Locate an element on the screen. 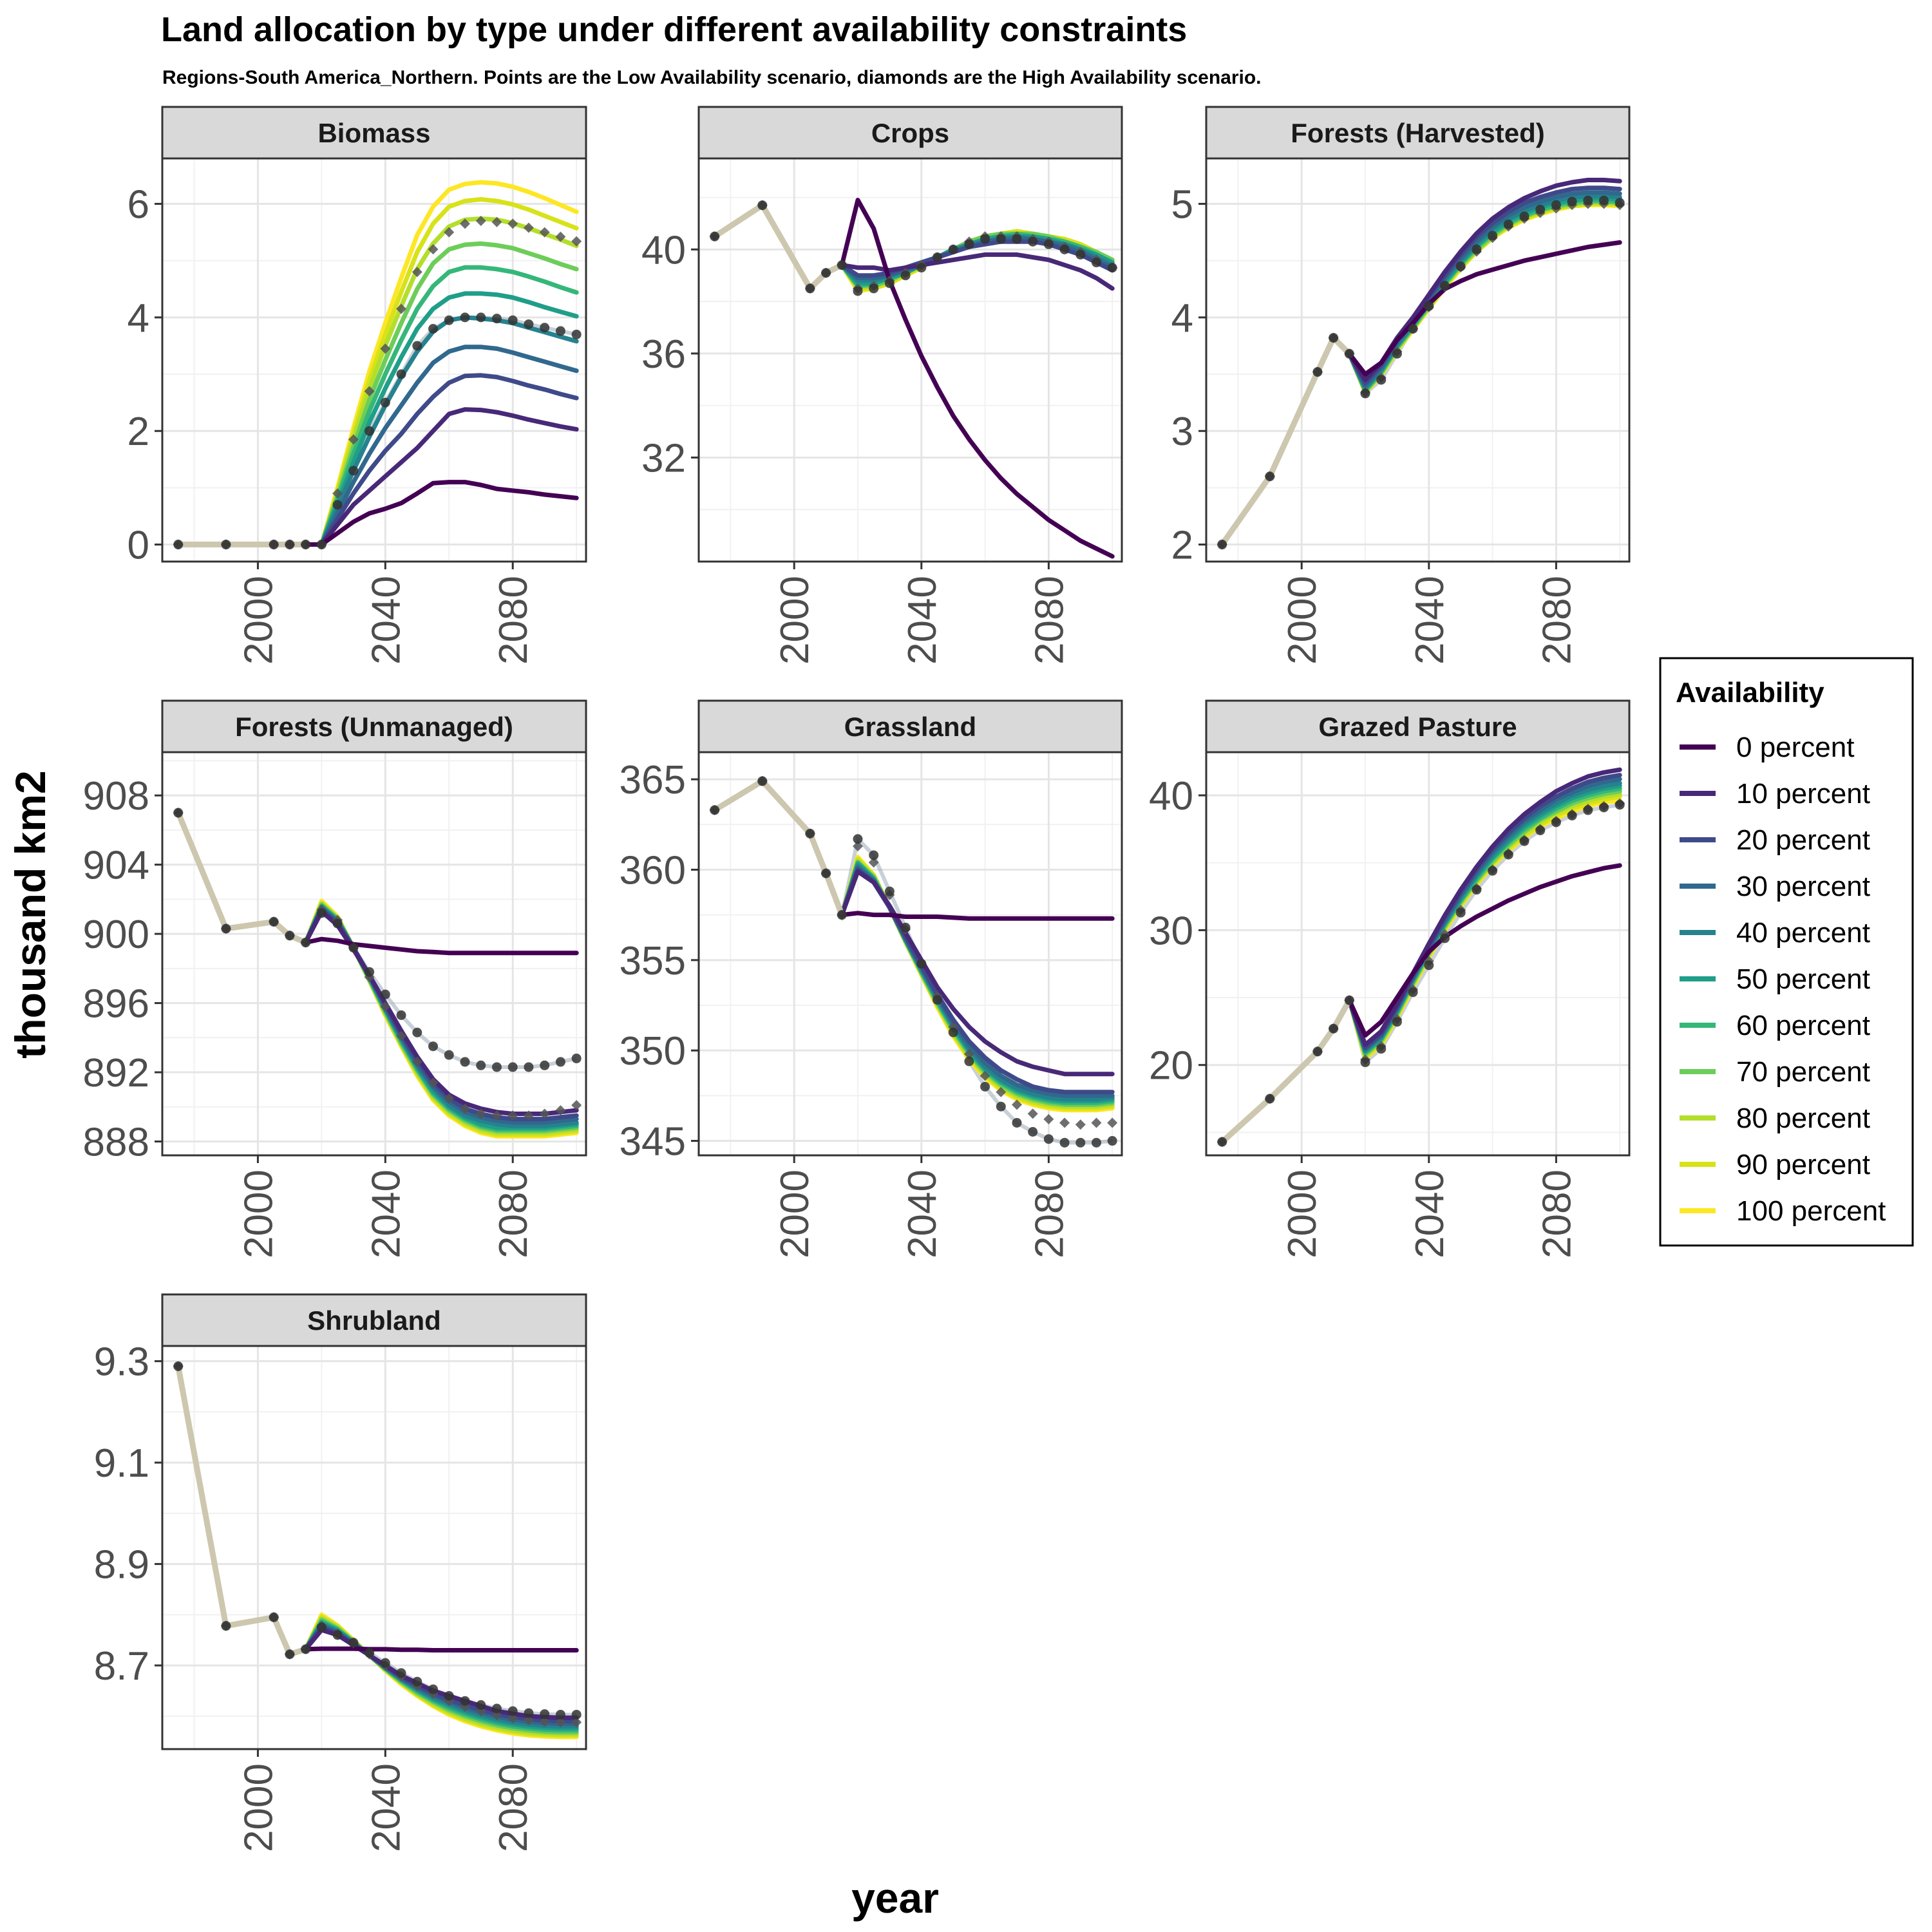 The image size is (1932, 1932). low-point-shrubland-2010 is located at coordinates (290, 1655).